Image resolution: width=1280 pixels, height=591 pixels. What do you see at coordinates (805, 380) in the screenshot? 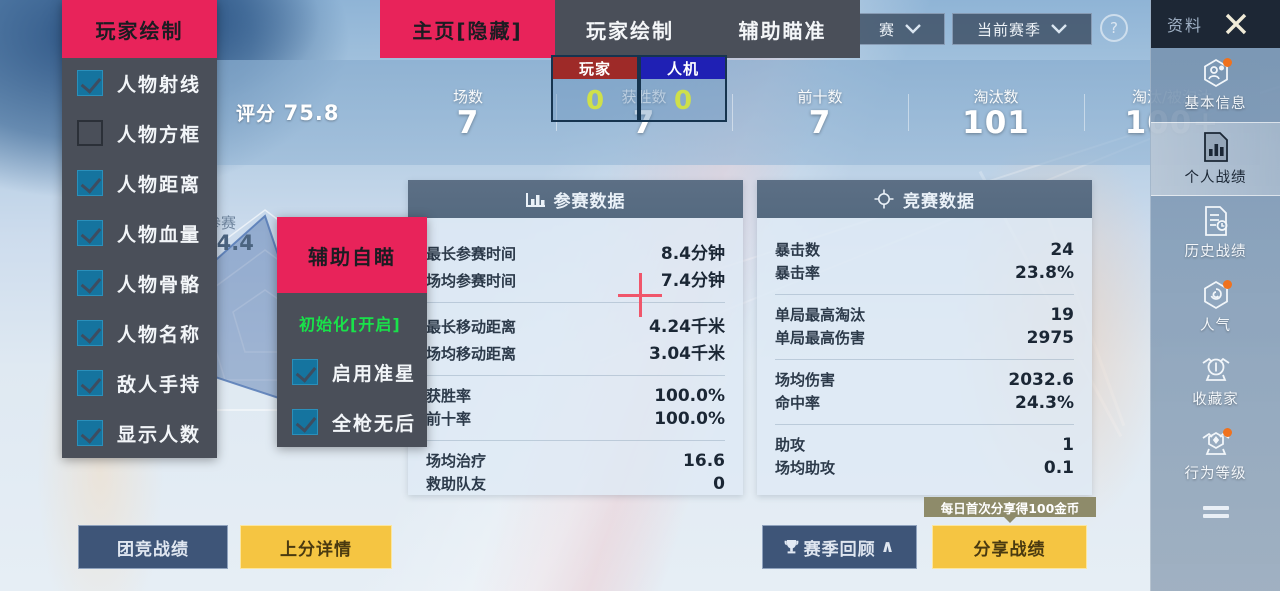
I see `stat-key: 场均伤害` at bounding box center [805, 380].